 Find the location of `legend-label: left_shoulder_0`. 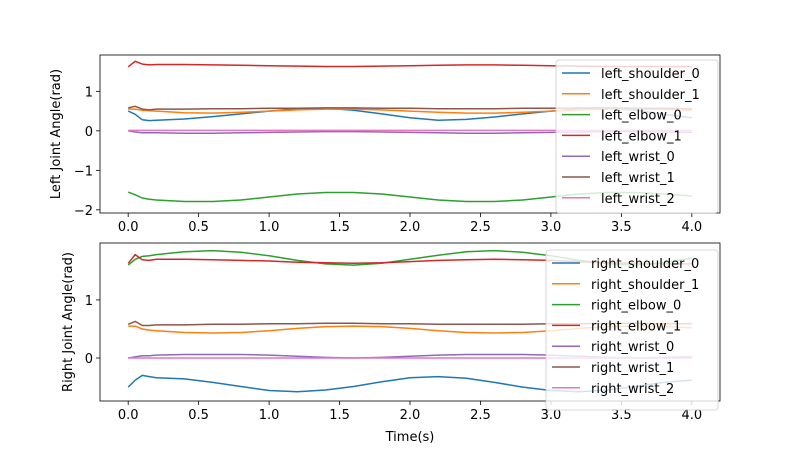

legend-label: left_shoulder_0 is located at coordinates (650, 74).